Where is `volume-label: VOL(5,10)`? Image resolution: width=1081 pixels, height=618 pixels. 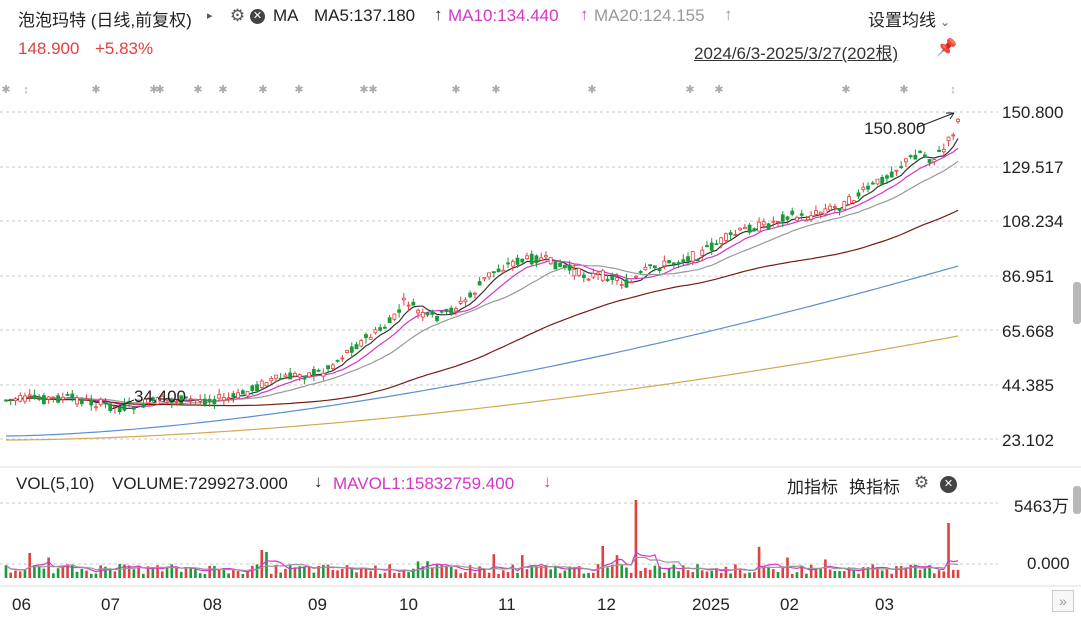 volume-label: VOL(5,10) is located at coordinates (55, 483).